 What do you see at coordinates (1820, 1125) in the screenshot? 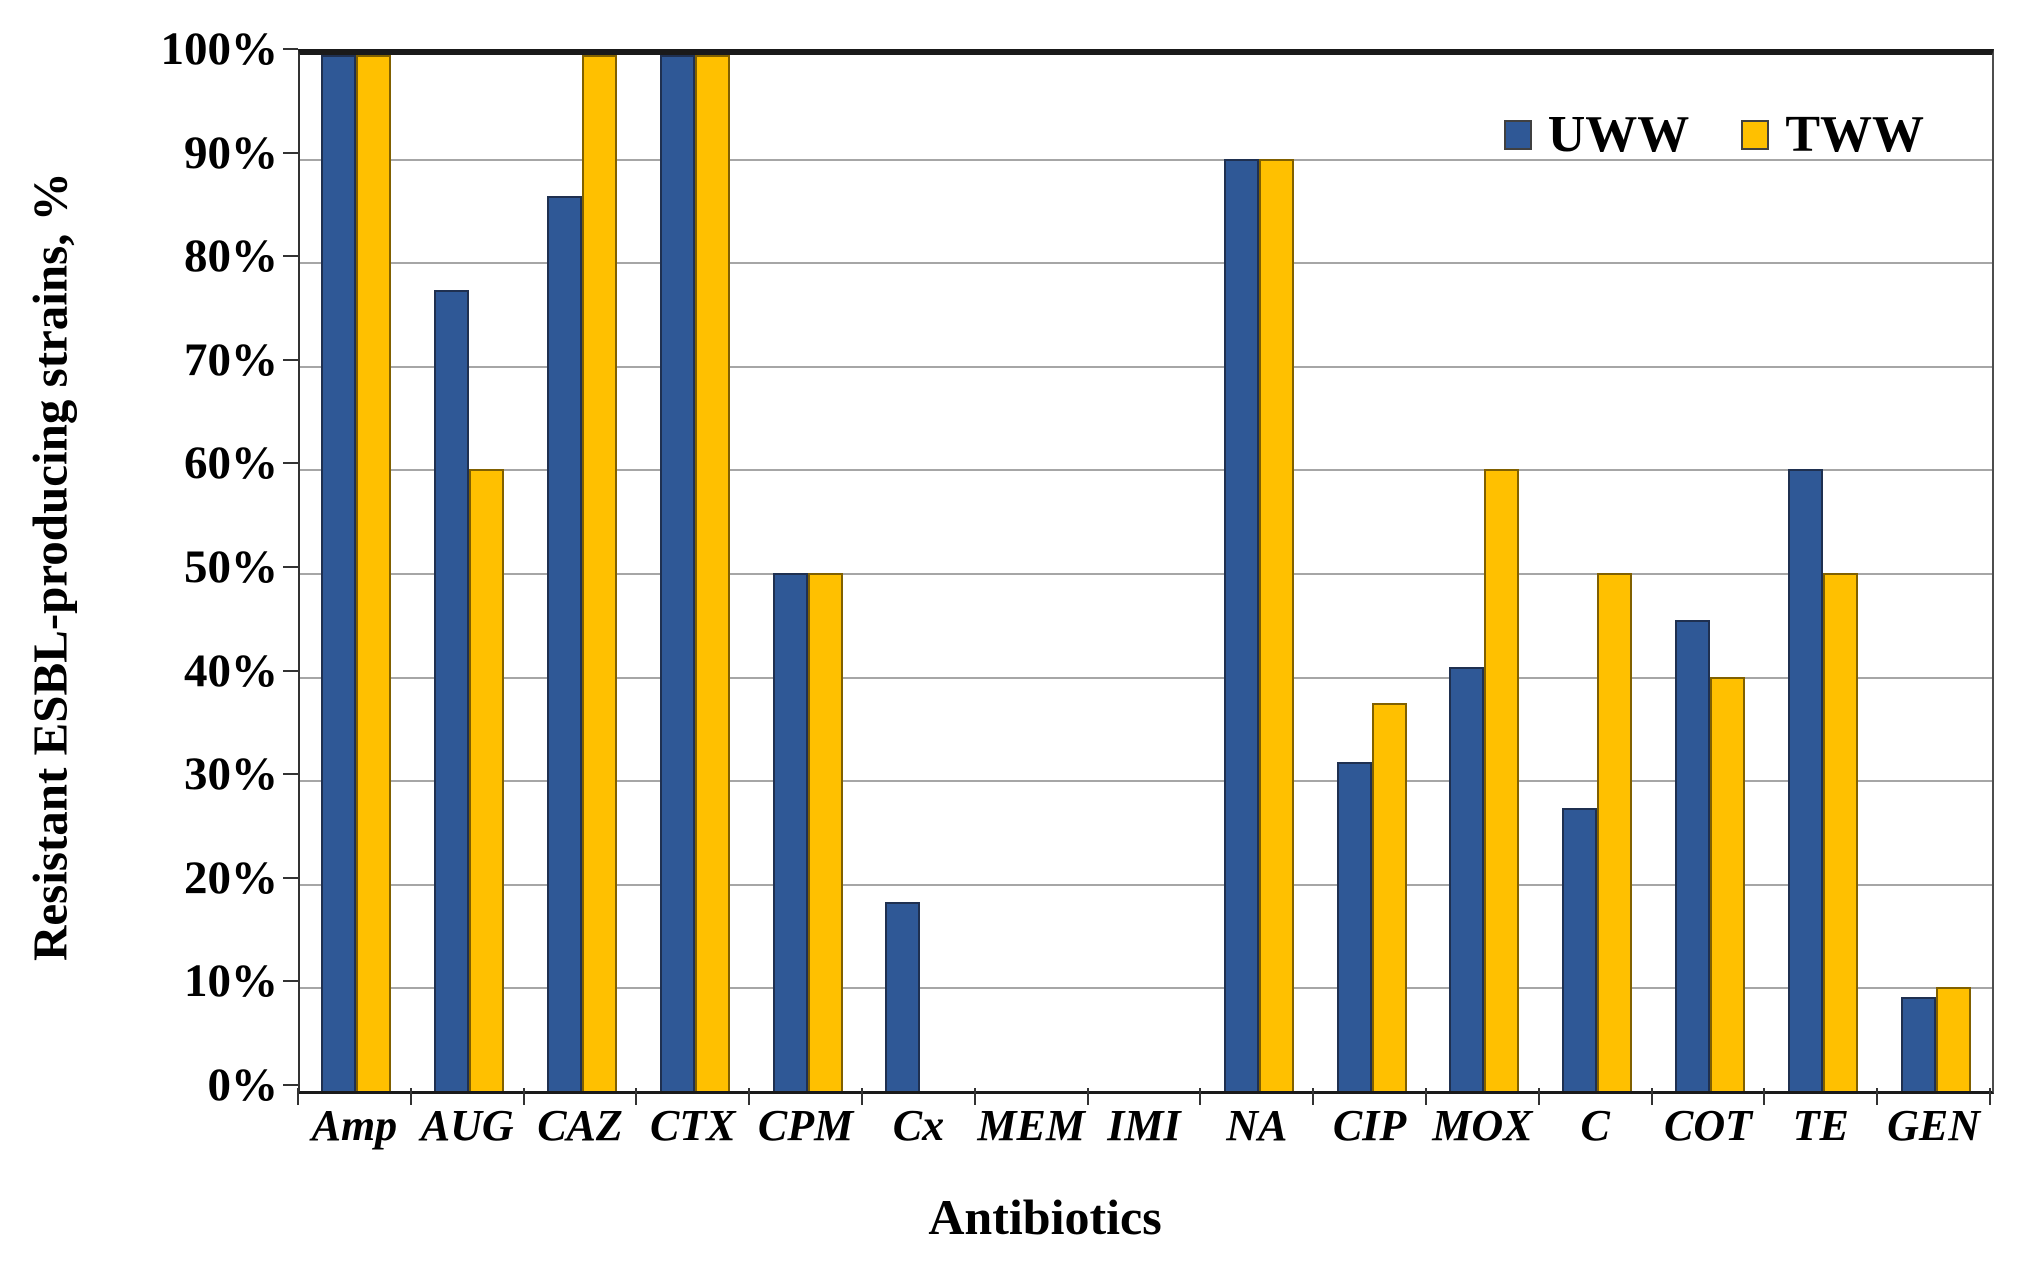
I see `x-tick-label-TE: TE` at bounding box center [1820, 1125].